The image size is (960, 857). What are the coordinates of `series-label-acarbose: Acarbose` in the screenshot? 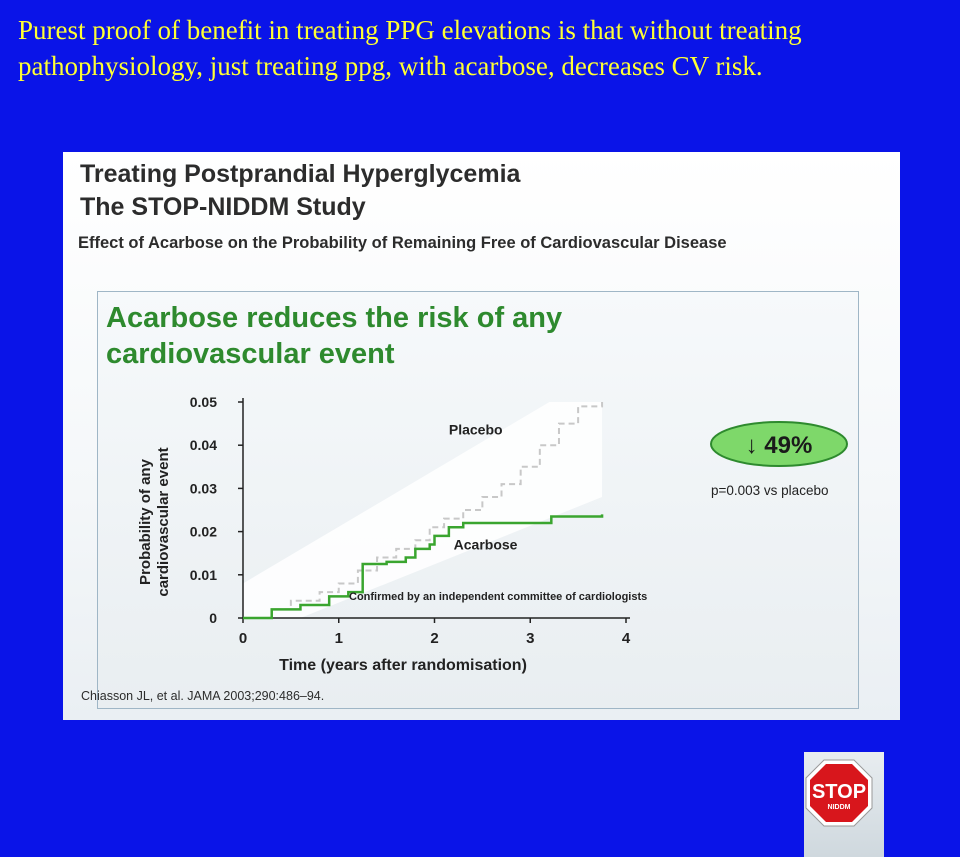 It's located at (486, 545).